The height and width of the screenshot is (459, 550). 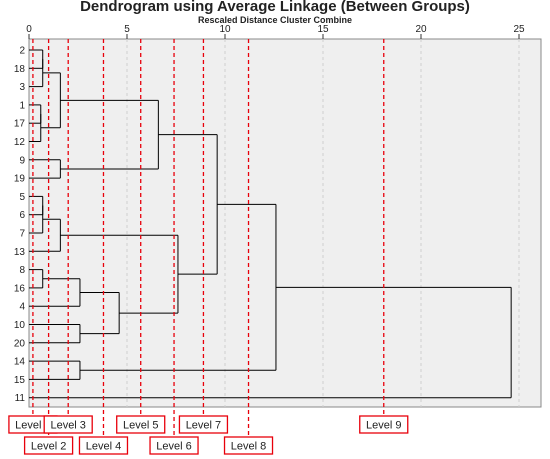 I want to click on x-tick-label: 15, so click(x=323, y=29).